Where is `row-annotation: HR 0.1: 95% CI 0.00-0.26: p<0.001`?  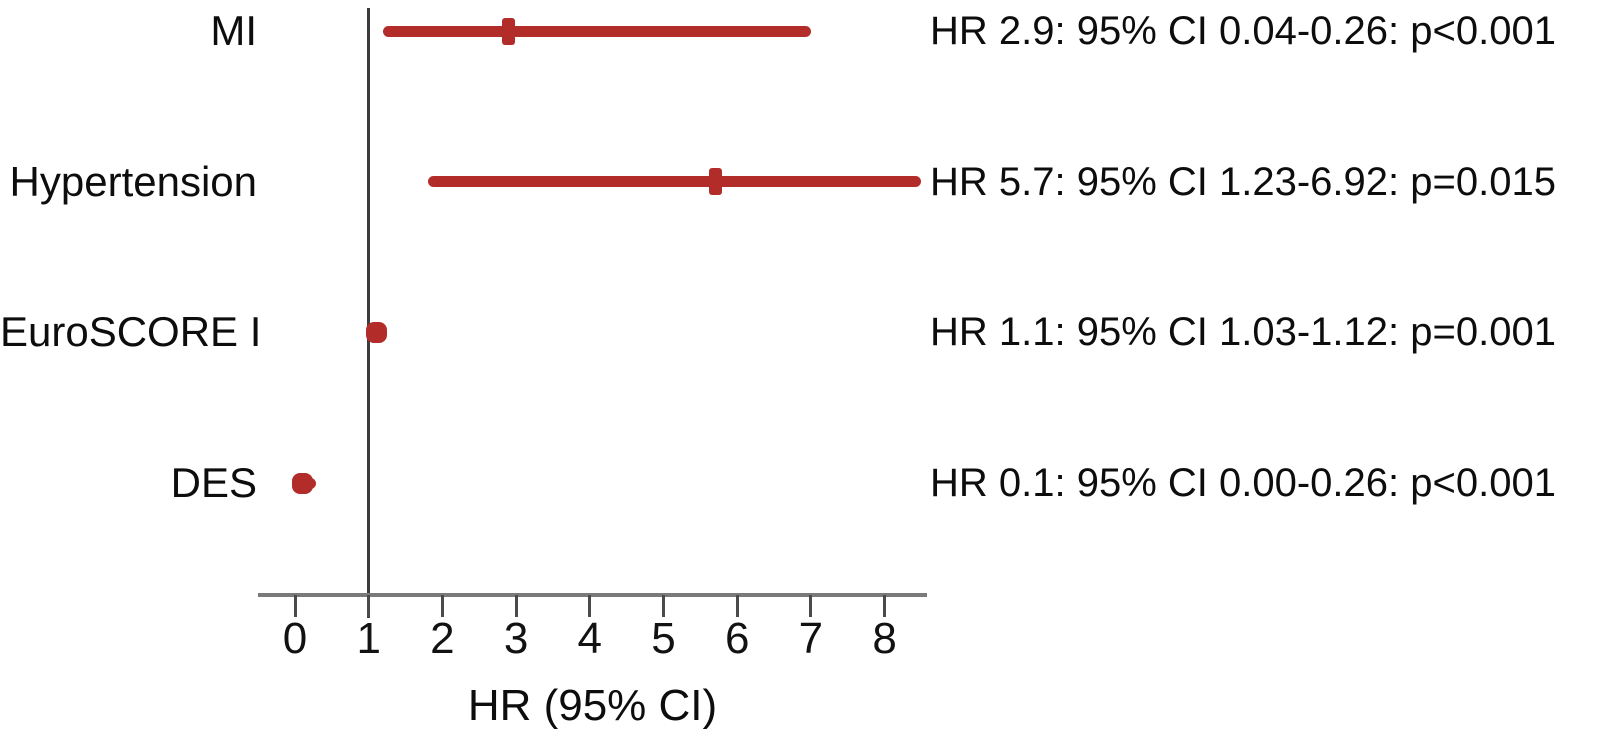
row-annotation: HR 0.1: 95% CI 0.00-0.26: p<0.001 is located at coordinates (1243, 483).